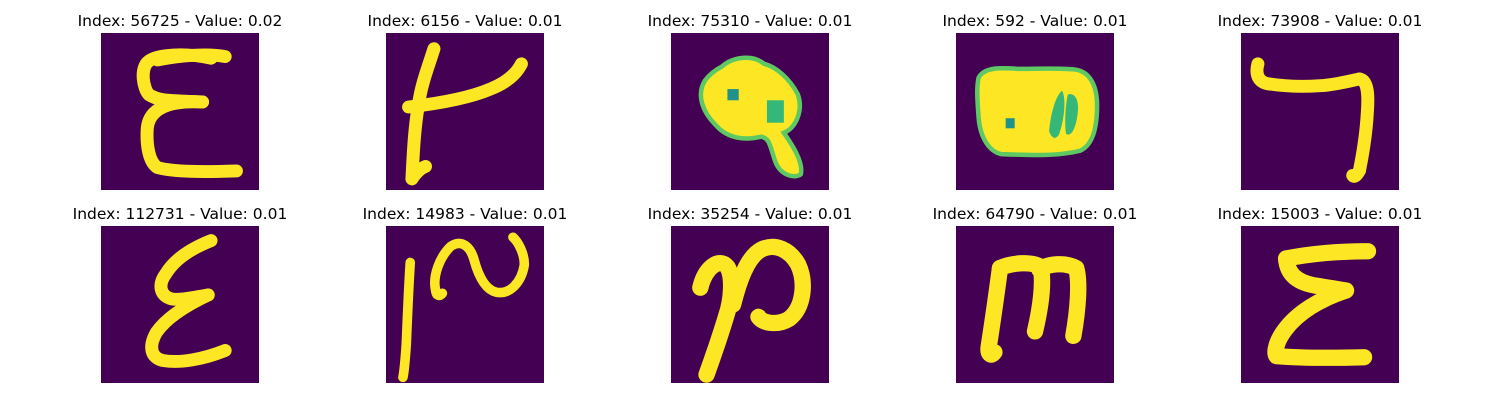 This screenshot has width=1500, height=400. I want to click on panel-5: Index: 73908 - Value: 0.01, so click(1320, 101).